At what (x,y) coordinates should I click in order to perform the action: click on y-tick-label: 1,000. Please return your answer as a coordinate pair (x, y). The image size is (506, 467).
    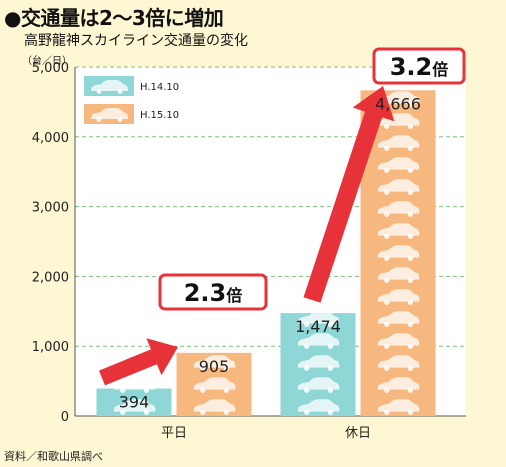
    Looking at the image, I should click on (50, 347).